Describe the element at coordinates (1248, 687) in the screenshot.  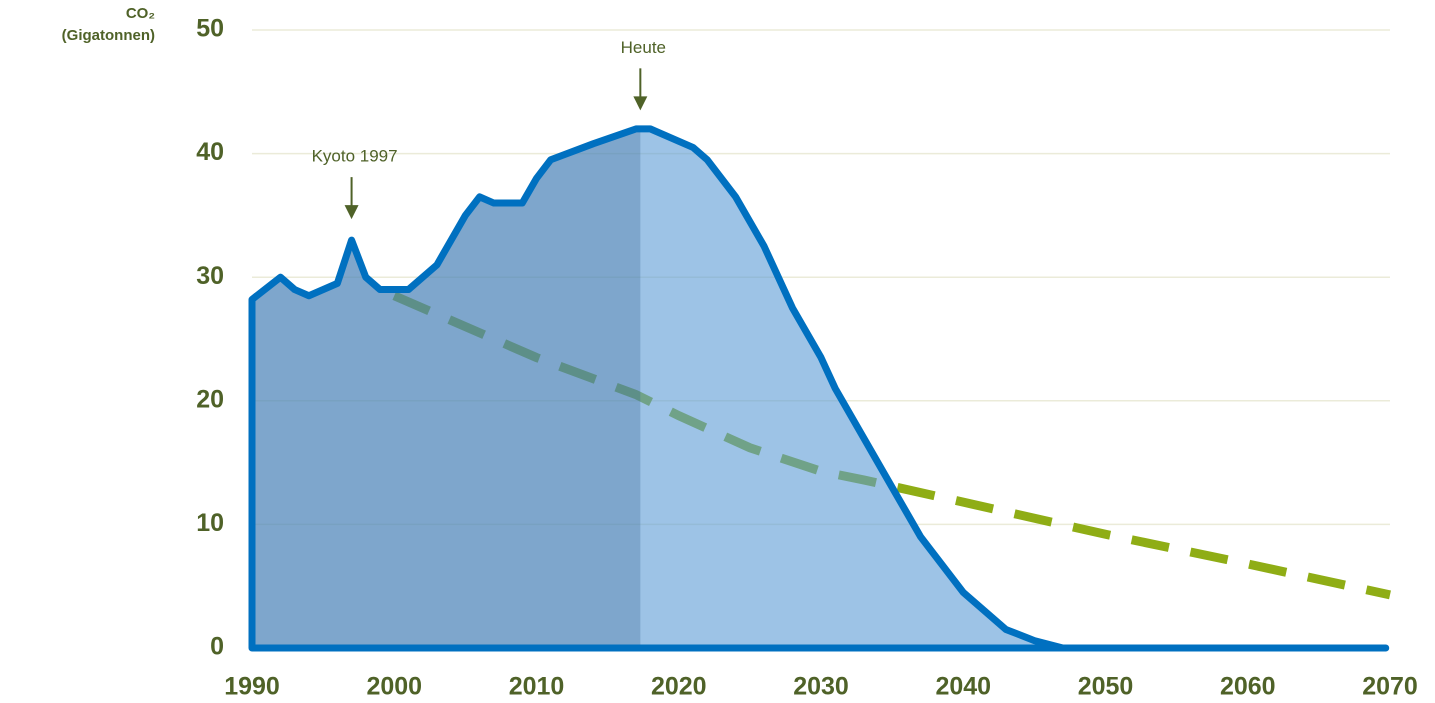
I see `x-tick-label: 2060` at that location.